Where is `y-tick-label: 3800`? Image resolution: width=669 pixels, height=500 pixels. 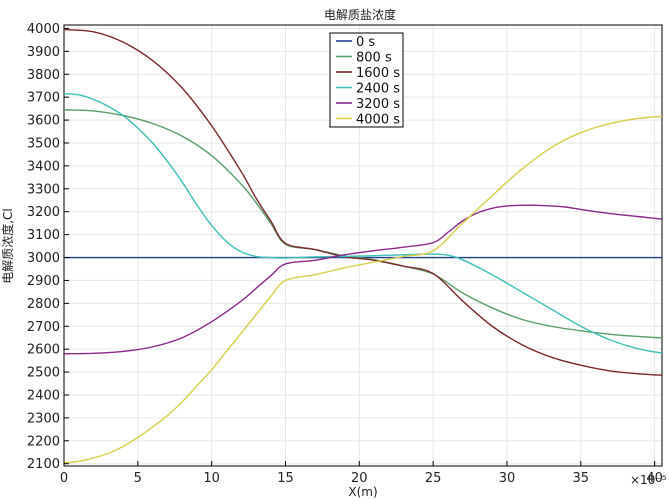 y-tick-label: 3800 is located at coordinates (43, 75).